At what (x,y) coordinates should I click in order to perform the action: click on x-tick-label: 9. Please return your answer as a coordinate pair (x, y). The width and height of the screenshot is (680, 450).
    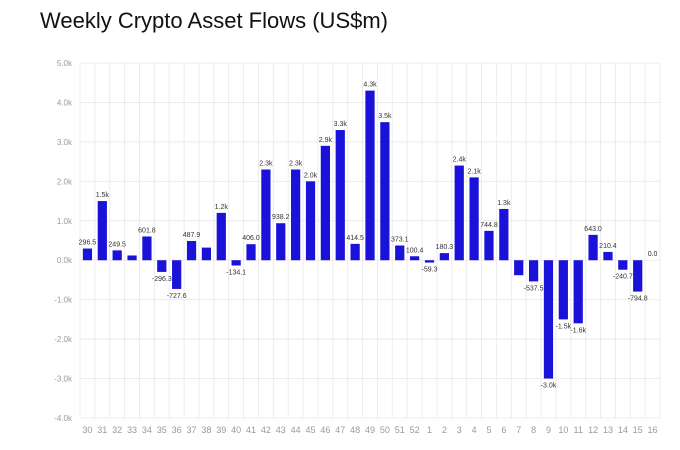
    Looking at the image, I should click on (548, 430).